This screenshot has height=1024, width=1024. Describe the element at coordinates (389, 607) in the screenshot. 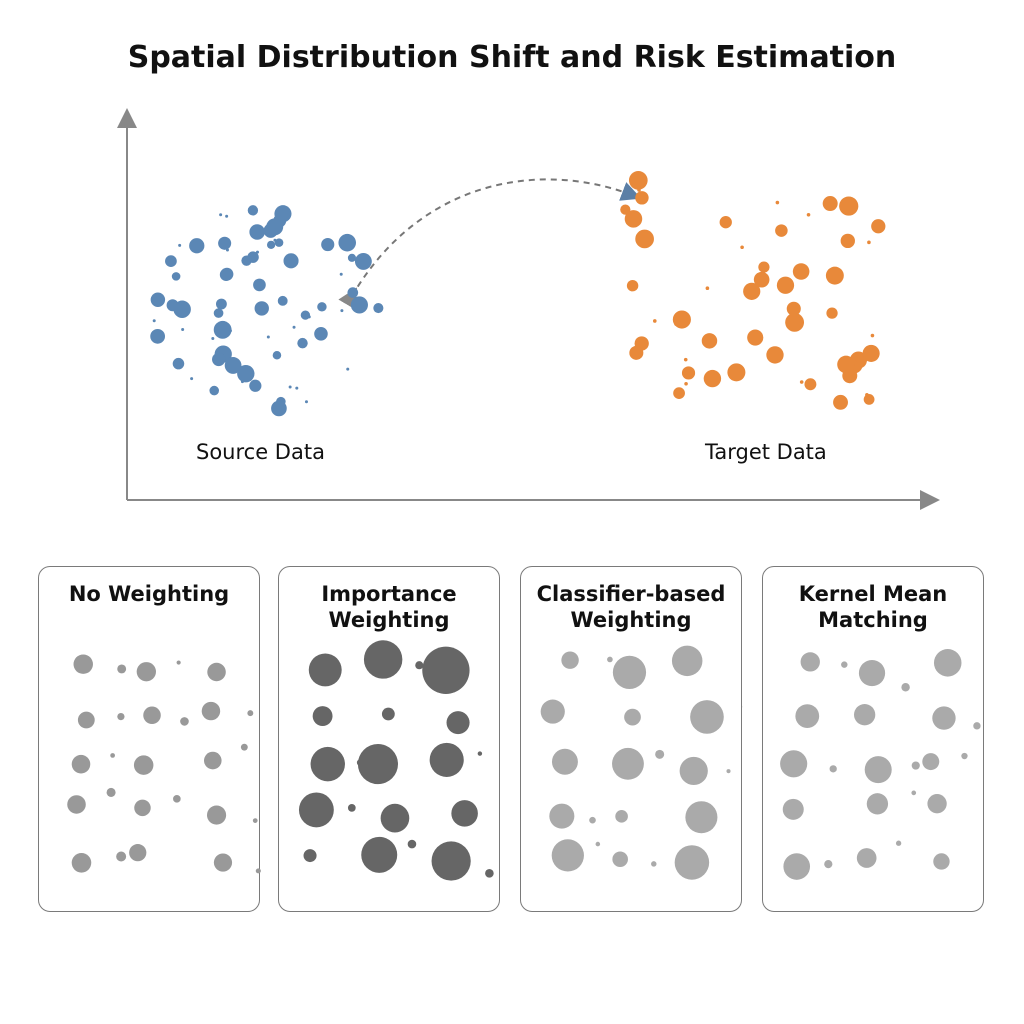

I see `panel-title: Importance Weighting` at that location.